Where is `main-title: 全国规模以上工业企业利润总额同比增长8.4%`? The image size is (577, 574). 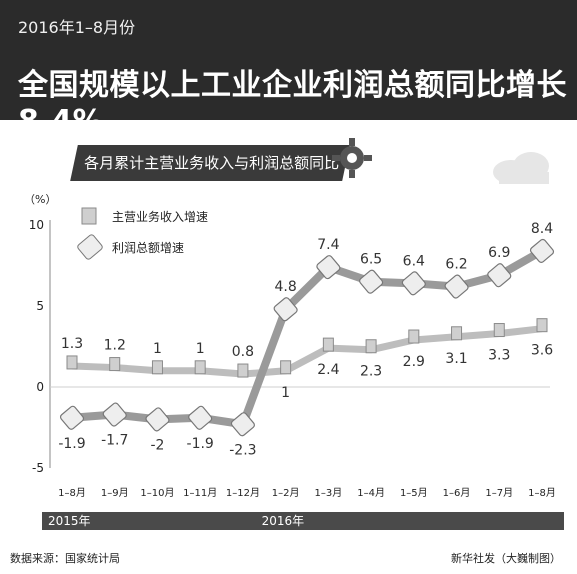 main-title: 全国规模以上工业企业利润总额同比增长8.4% is located at coordinates (292, 103).